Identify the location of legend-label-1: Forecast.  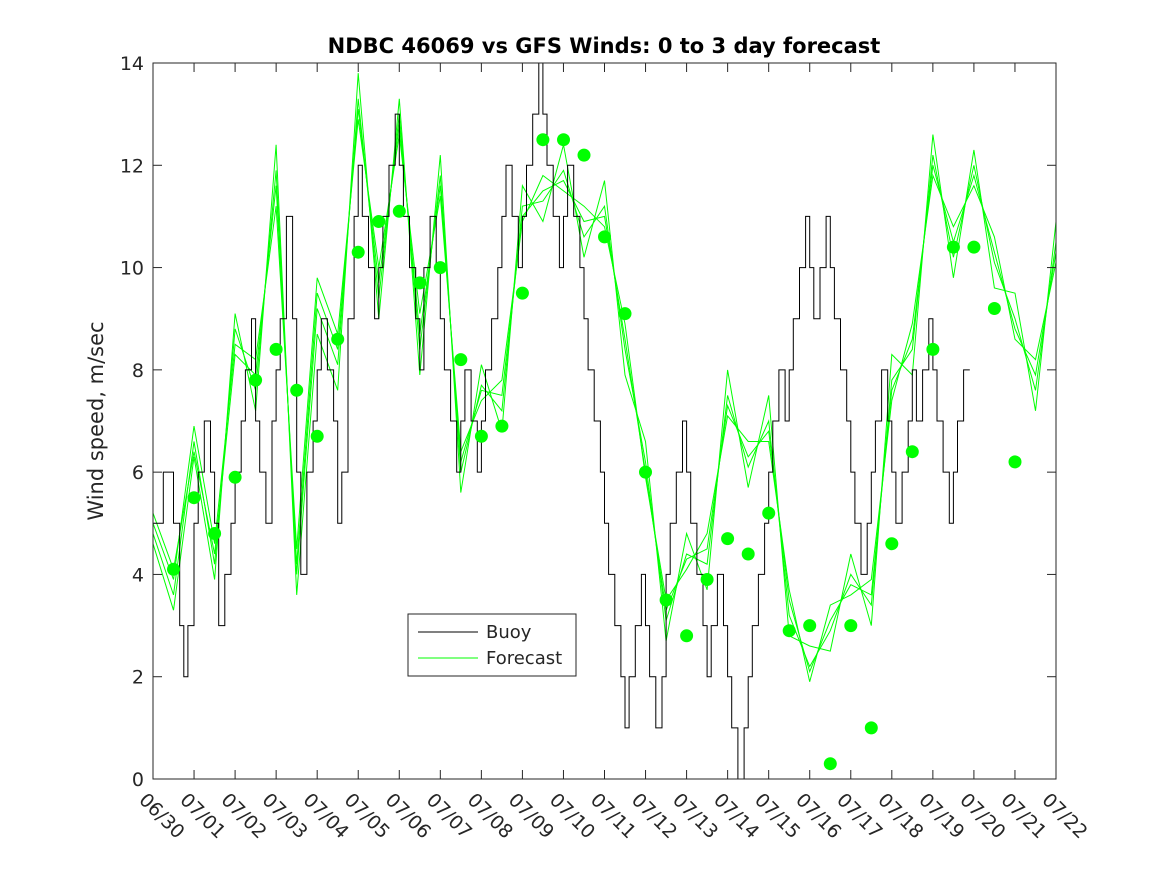
(524, 658).